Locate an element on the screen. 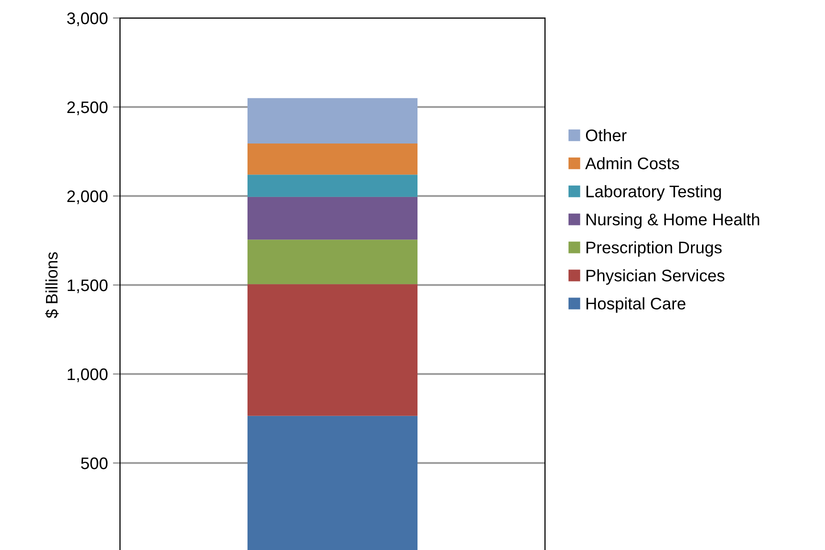 The height and width of the screenshot is (550, 825). y-tick-label: 3,000 is located at coordinates (87, 19).